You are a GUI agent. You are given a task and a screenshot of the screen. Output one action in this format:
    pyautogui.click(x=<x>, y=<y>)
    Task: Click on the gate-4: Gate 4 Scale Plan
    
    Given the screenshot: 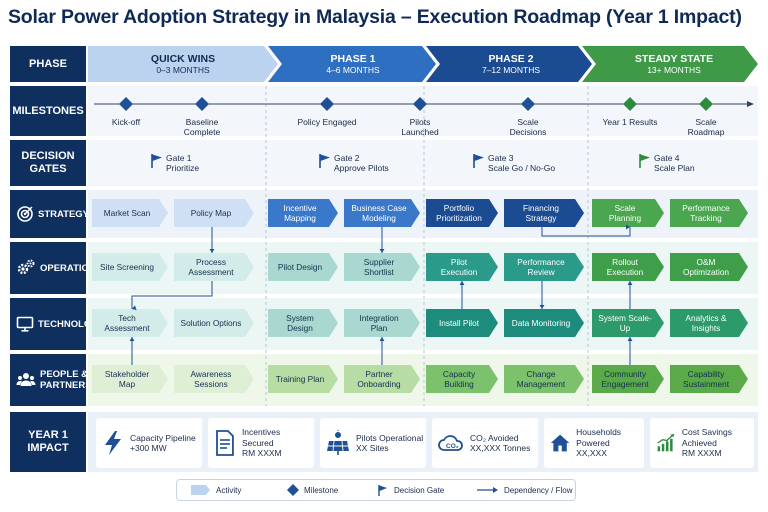 What is the action you would take?
    pyautogui.click(x=674, y=163)
    